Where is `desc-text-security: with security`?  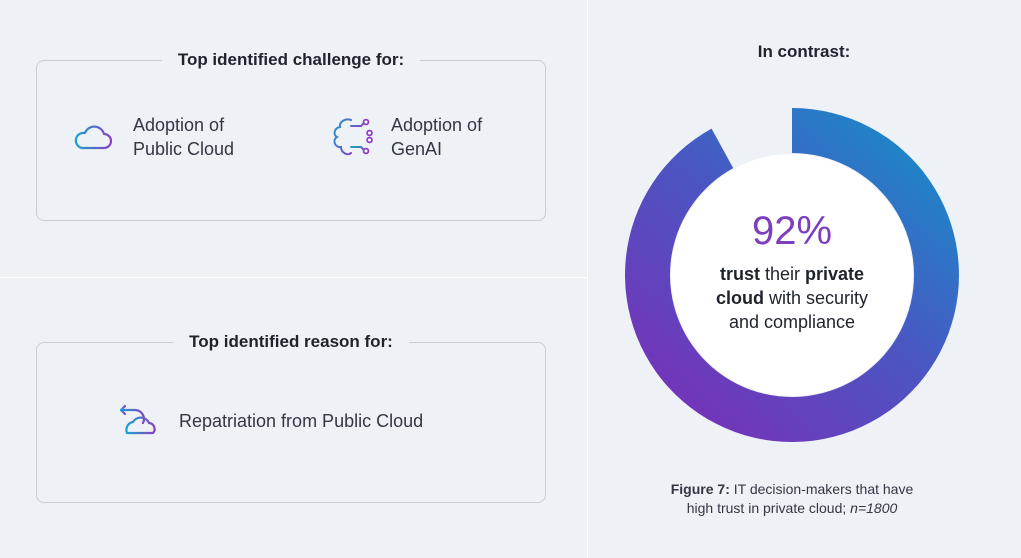 desc-text-security: with security is located at coordinates (816, 298).